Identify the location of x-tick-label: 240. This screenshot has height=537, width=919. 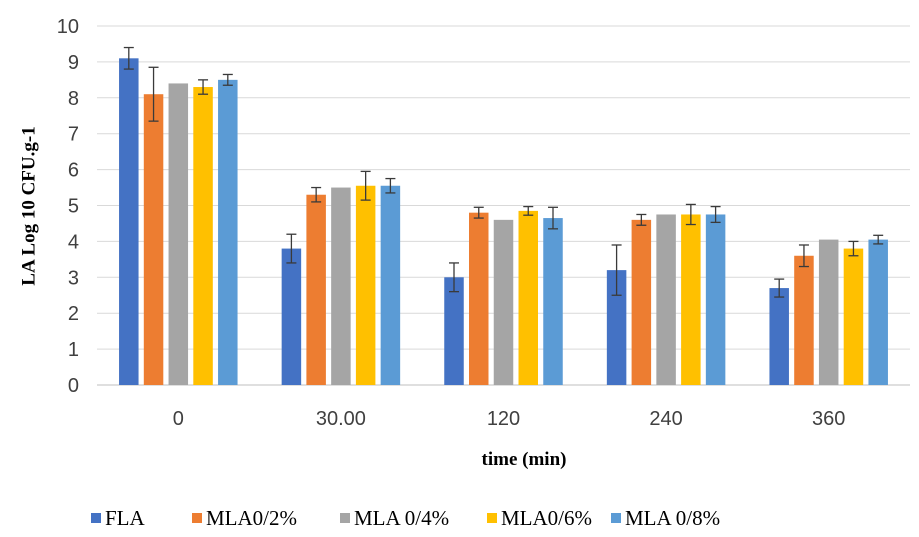
(665, 419).